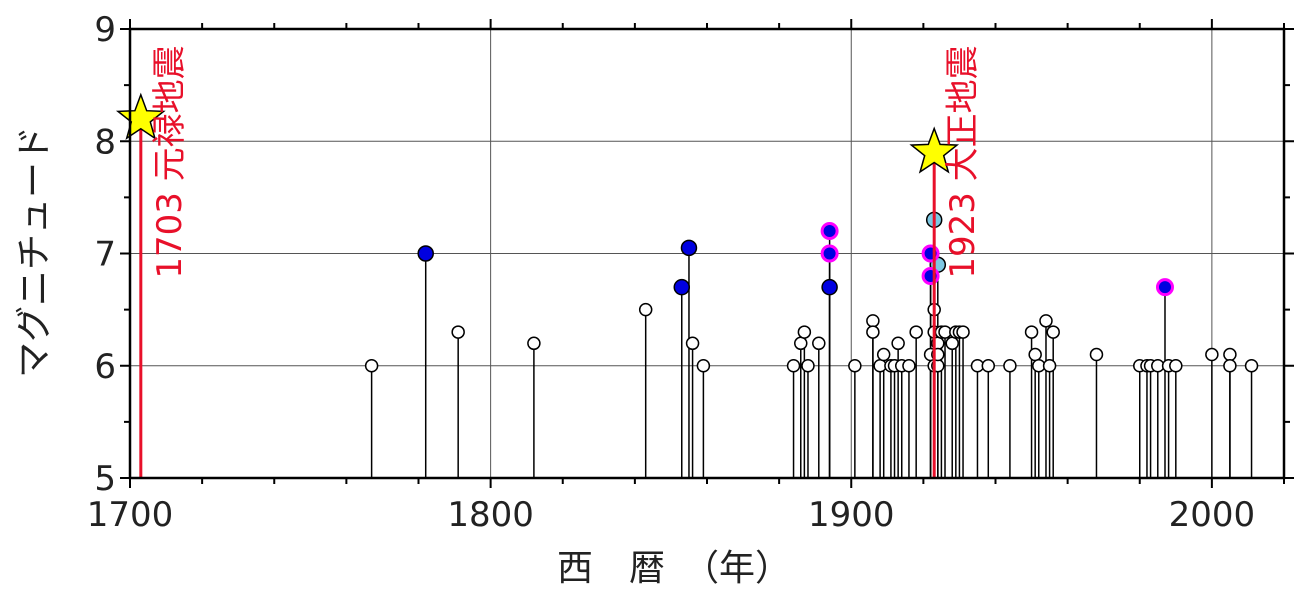 Image resolution: width=1306 pixels, height=589 pixels. Describe the element at coordinates (105, 479) in the screenshot. I see `y-tick-label: 5` at that location.